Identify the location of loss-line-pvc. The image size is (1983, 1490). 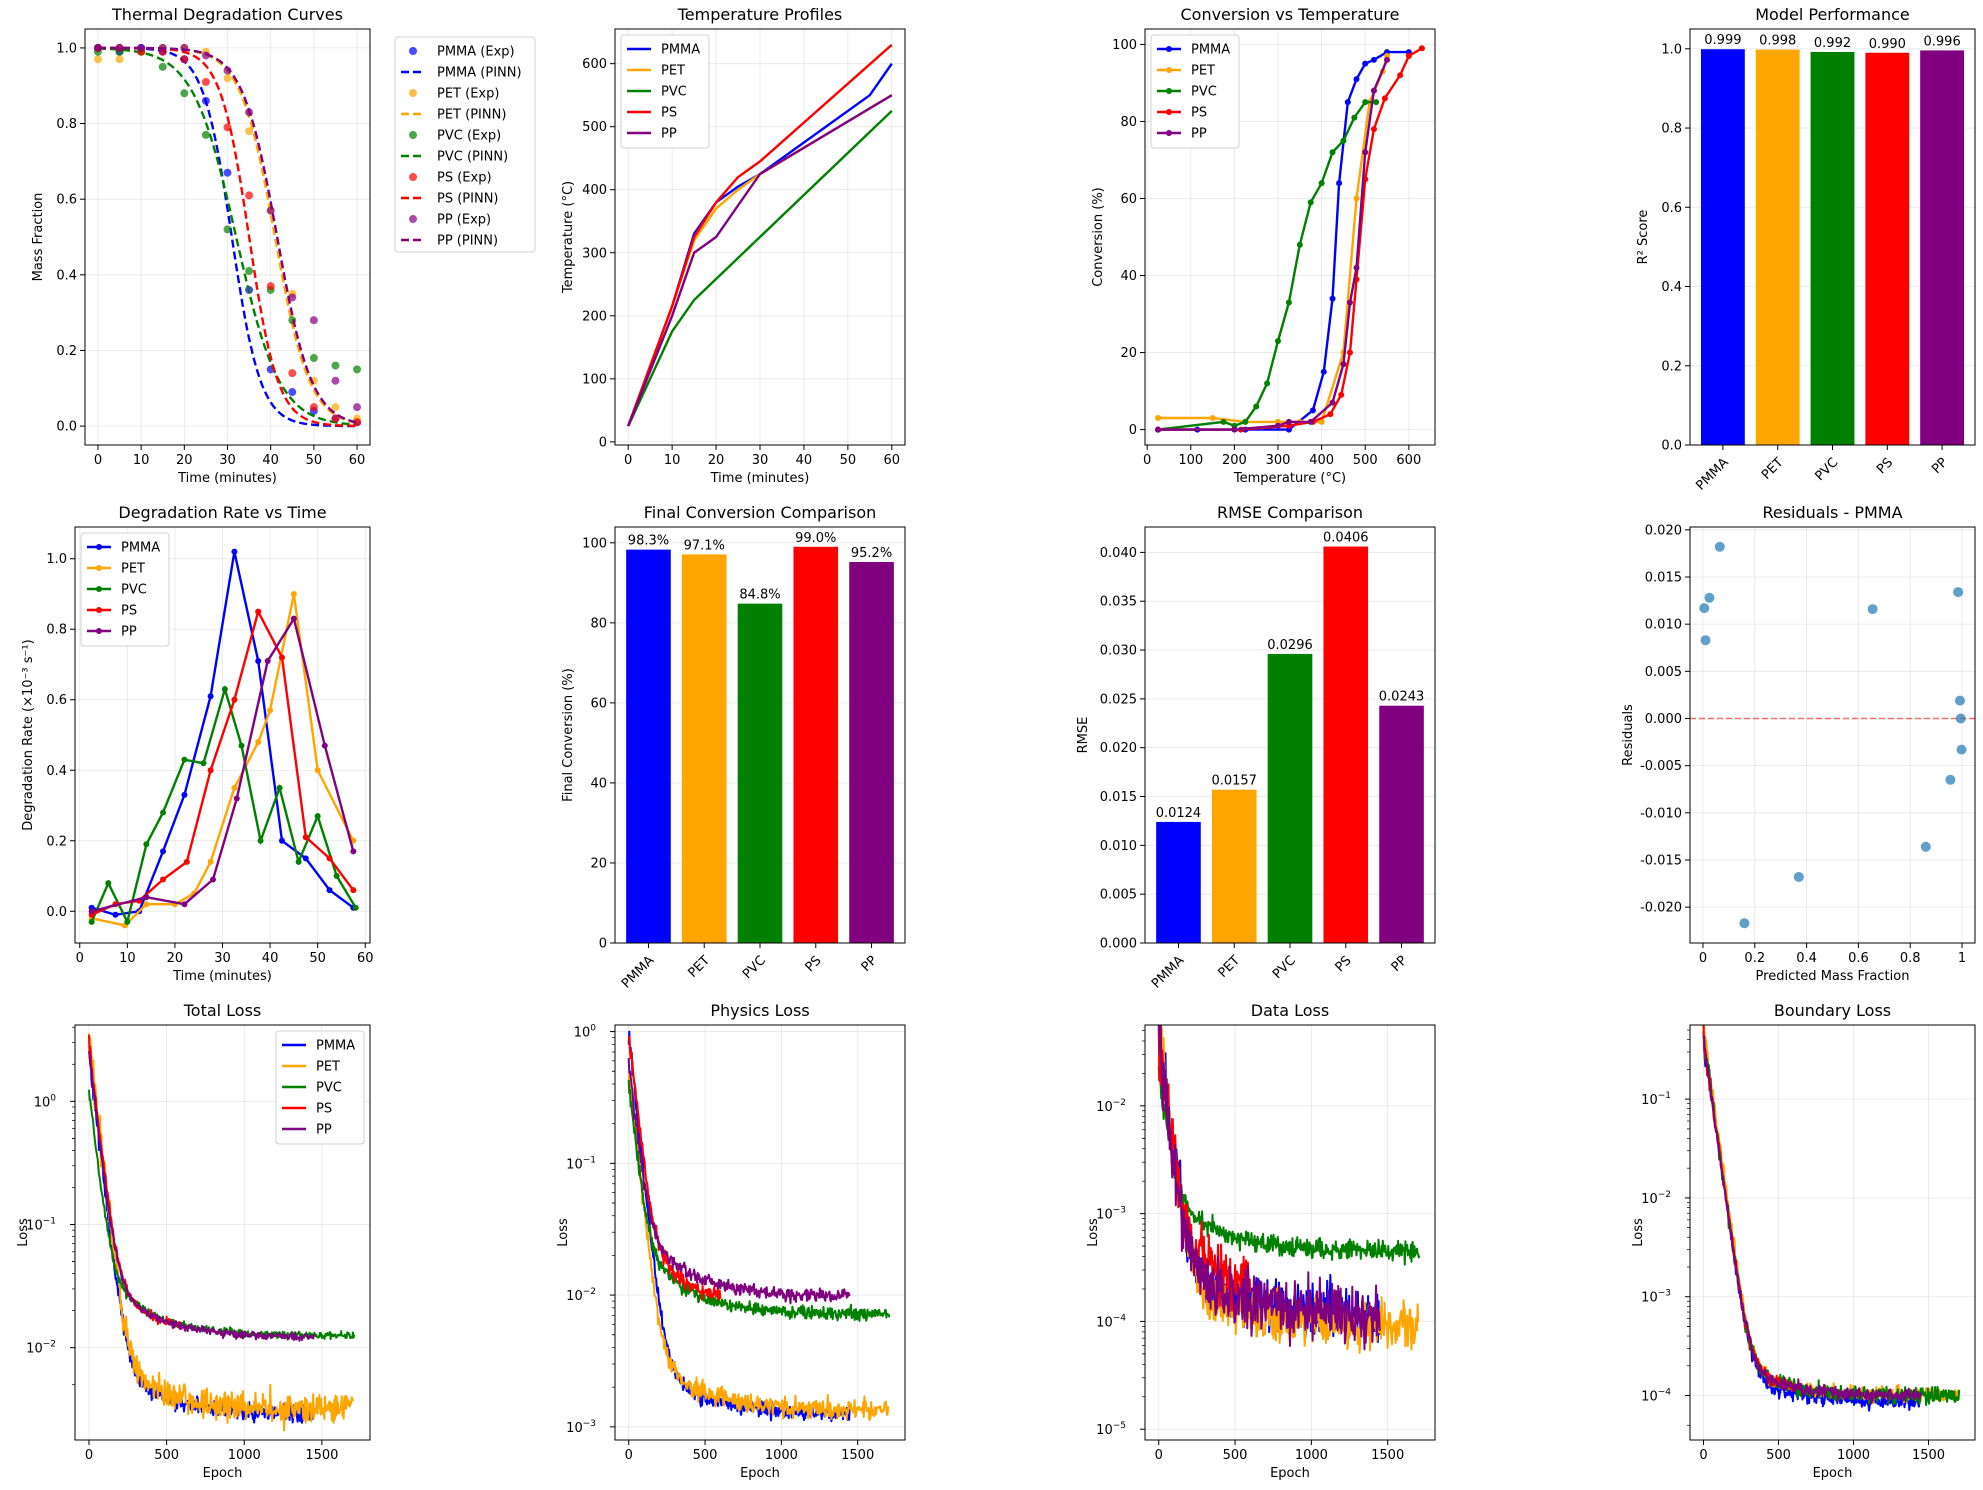
(759, 1200).